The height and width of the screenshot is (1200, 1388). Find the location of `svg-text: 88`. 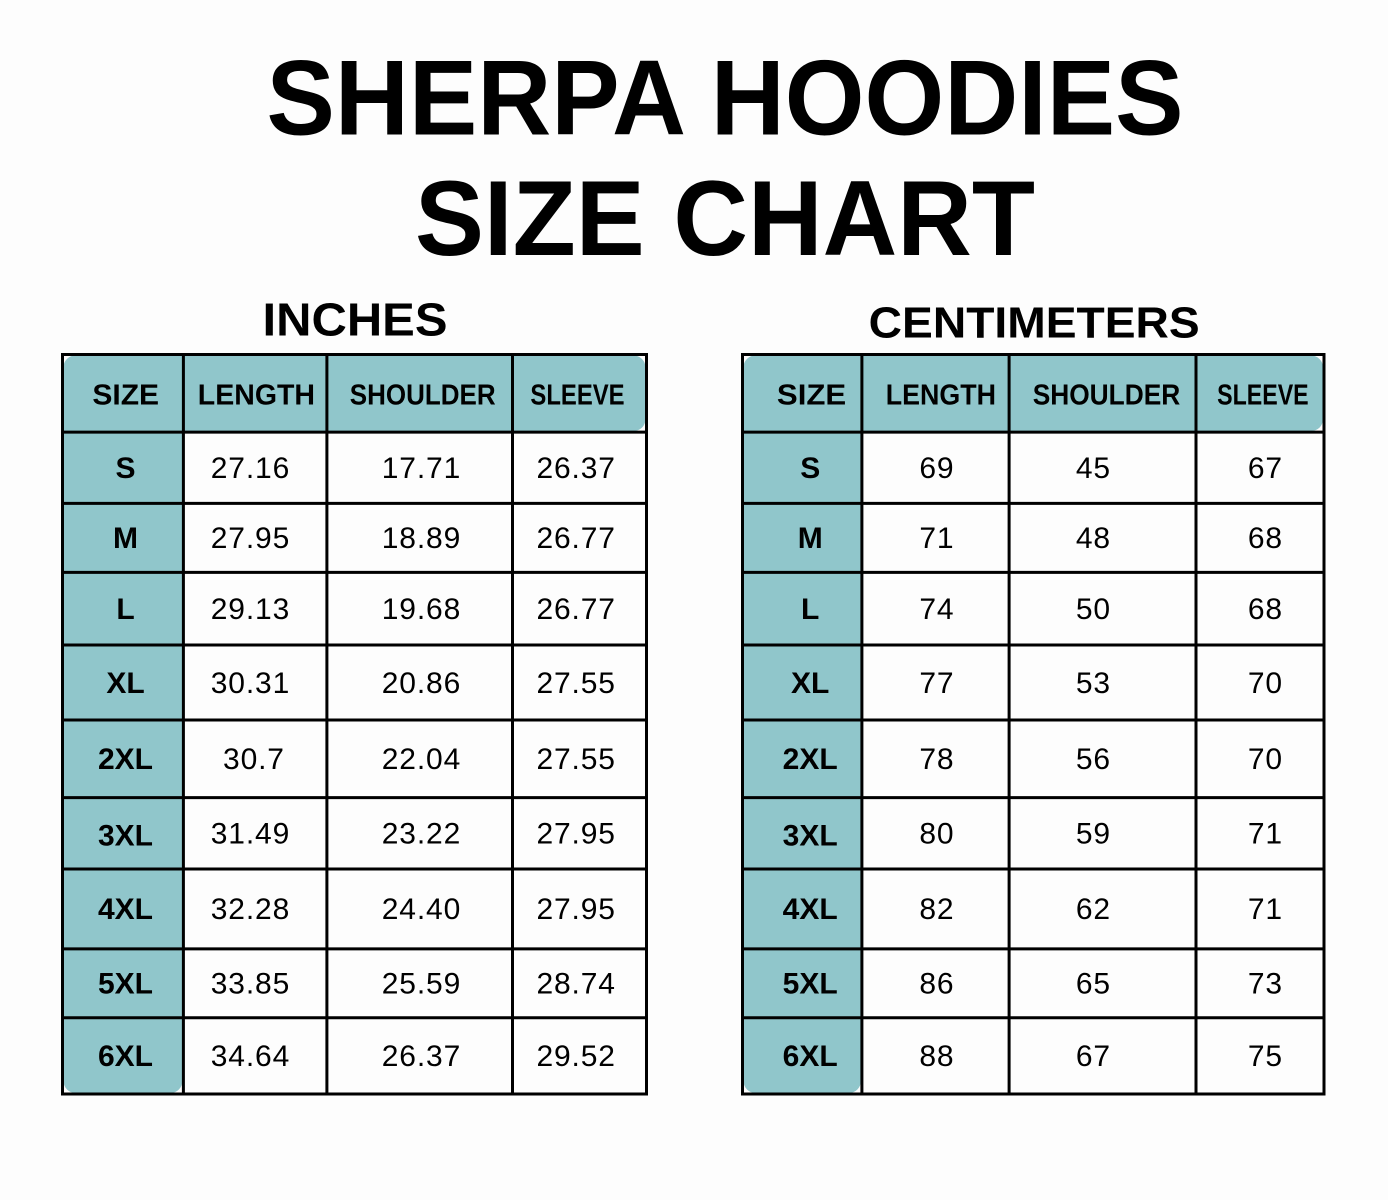

svg-text: 88 is located at coordinates (936, 1056).